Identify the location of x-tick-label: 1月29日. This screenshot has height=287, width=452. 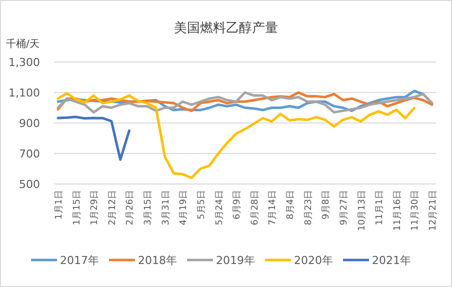
(95, 208).